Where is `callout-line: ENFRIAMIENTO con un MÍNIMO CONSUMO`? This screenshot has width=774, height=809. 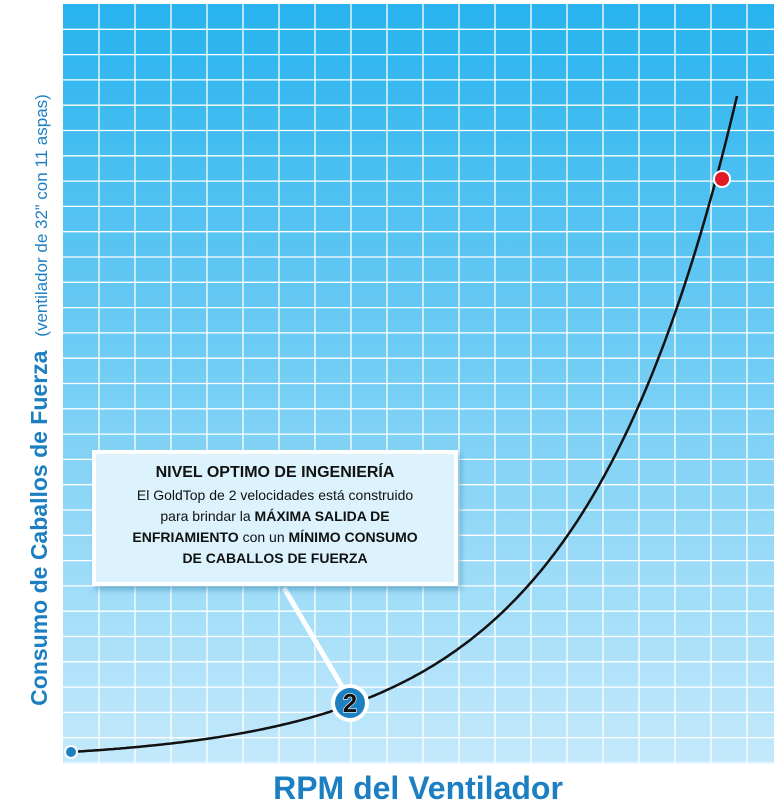
callout-line: ENFRIAMIENTO con un MÍNIMO CONSUMO is located at coordinates (274, 537).